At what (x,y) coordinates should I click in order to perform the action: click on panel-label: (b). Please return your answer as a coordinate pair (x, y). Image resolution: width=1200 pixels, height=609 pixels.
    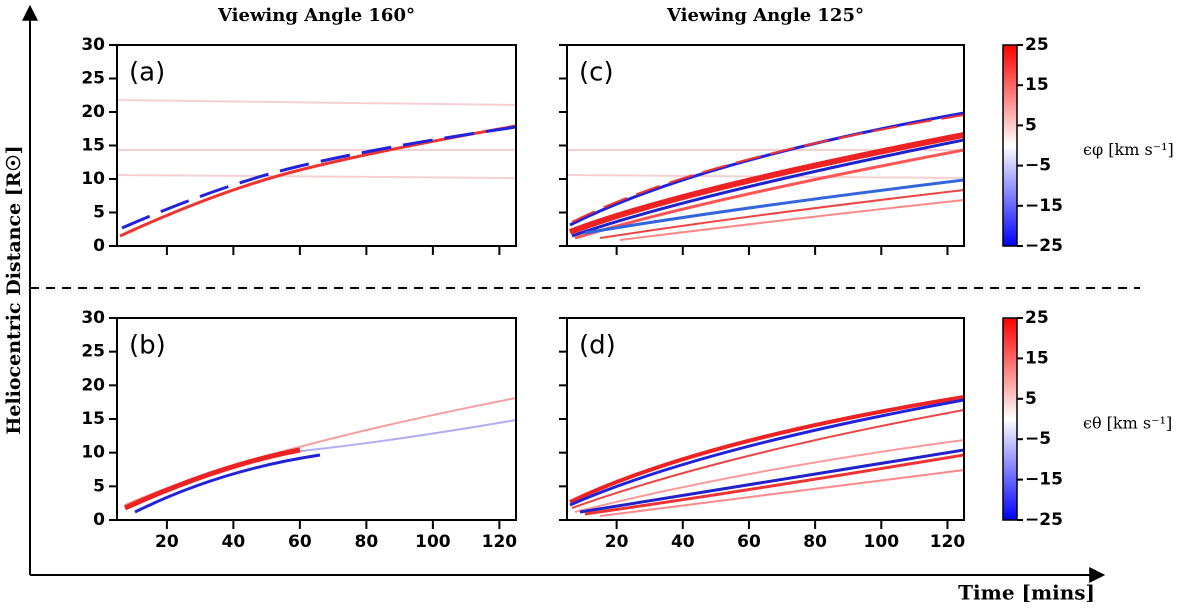
    Looking at the image, I should click on (147, 346).